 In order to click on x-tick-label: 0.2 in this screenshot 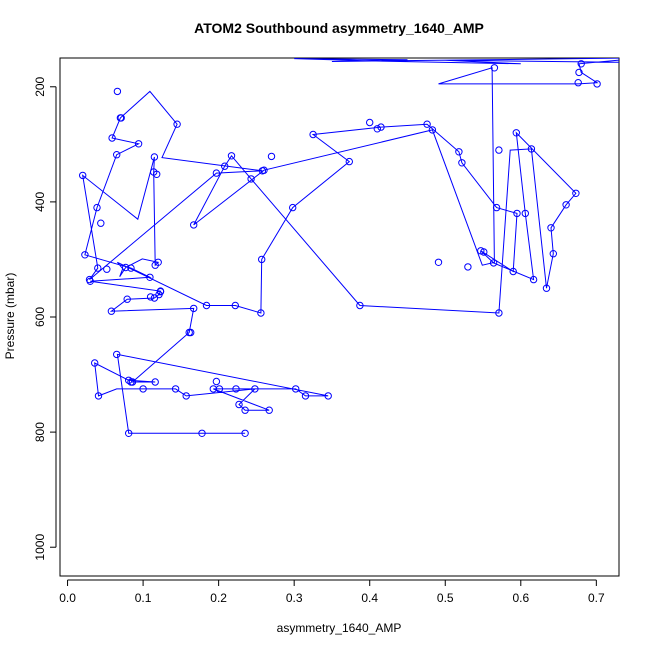, I will do `click(218, 598)`.